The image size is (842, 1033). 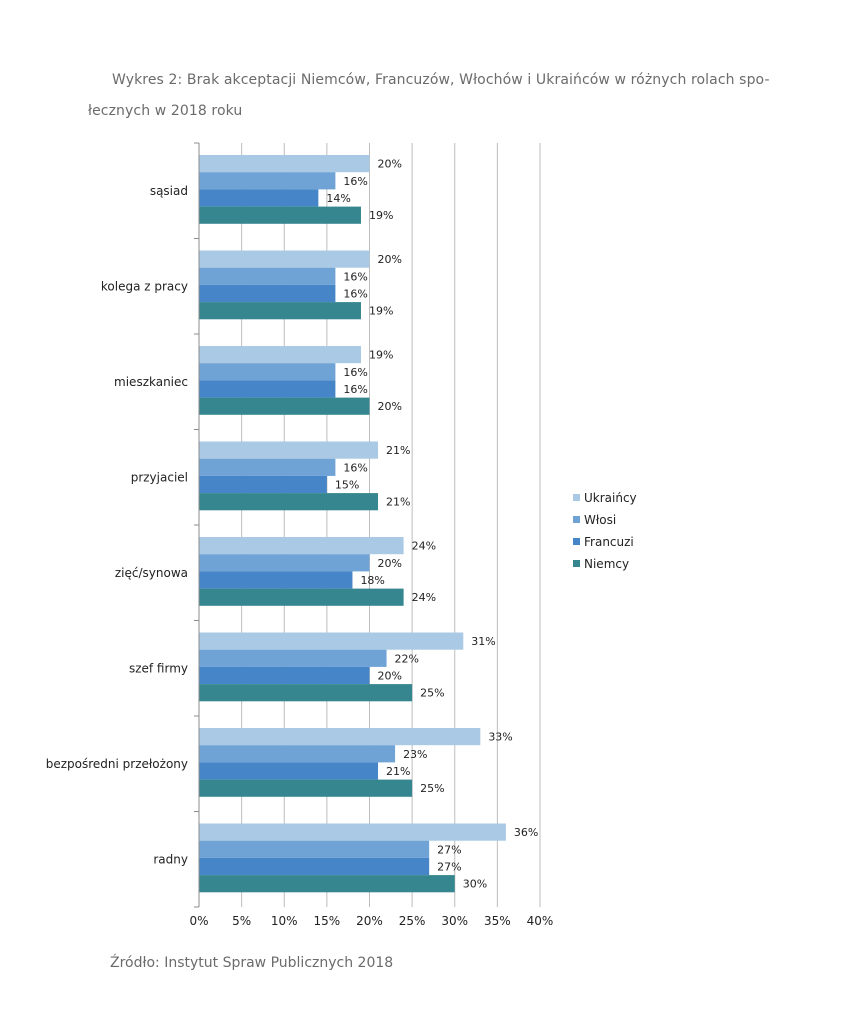 What do you see at coordinates (407, 658) in the screenshot?
I see `data-label: 22%` at bounding box center [407, 658].